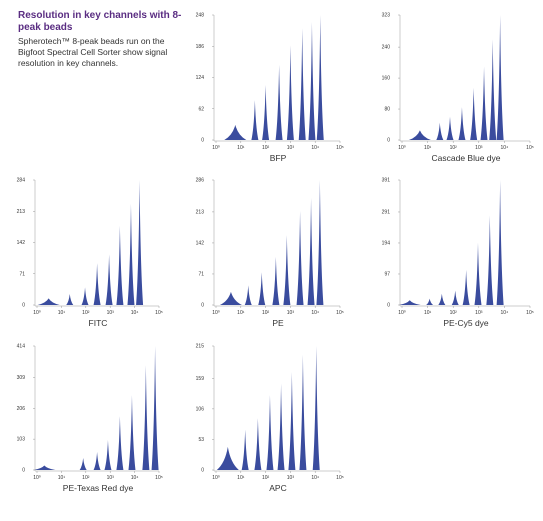  I want to click on y-tick-label: 106, so click(200, 409).